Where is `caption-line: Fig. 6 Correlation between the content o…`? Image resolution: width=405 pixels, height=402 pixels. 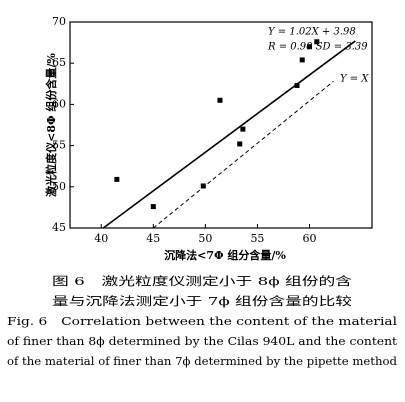
caption-line: Fig. 6 Correlation between the content o… is located at coordinates (202, 321).